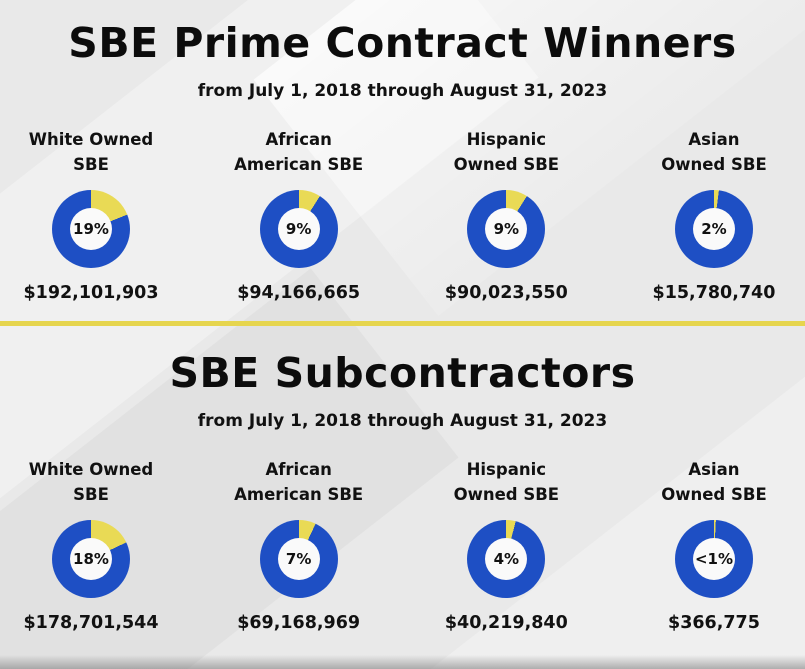 The width and height of the screenshot is (805, 669). I want to click on donut-percentage: 7%, so click(298, 559).